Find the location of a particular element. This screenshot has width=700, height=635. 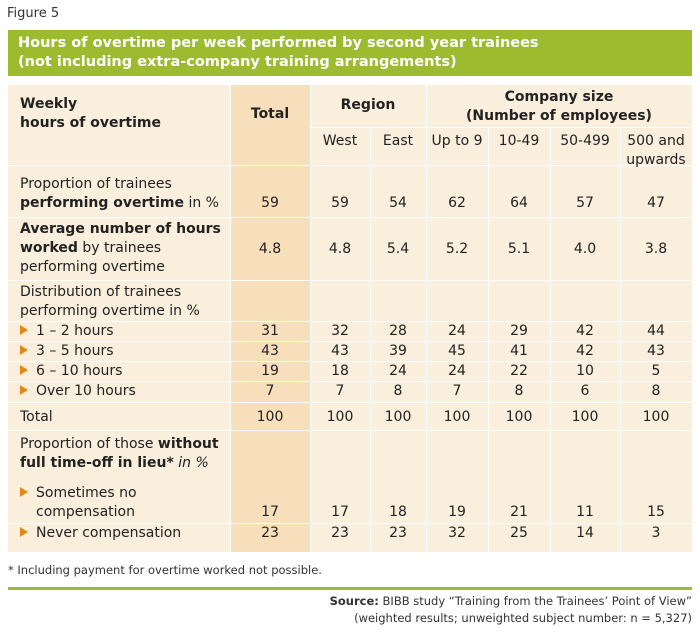

value-cell-east: 24 is located at coordinates (398, 371).